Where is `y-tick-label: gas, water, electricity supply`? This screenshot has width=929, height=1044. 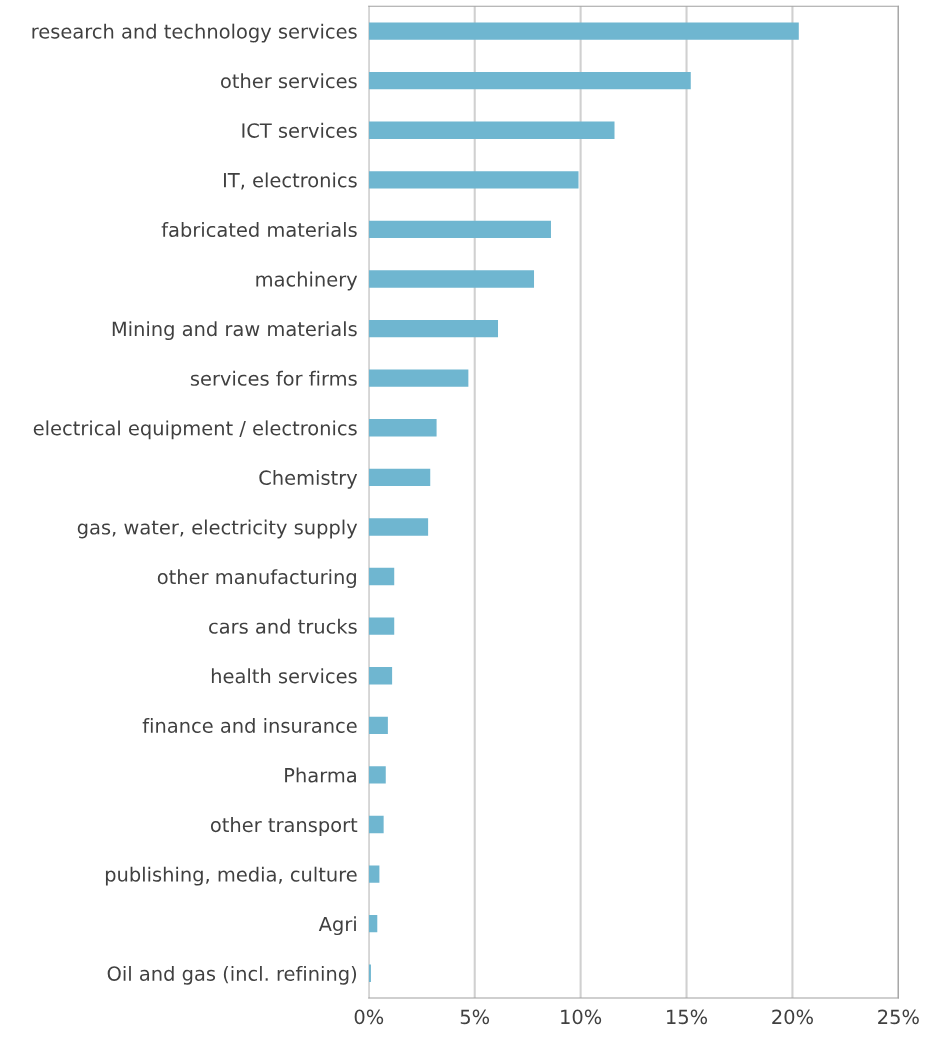
y-tick-label: gas, water, electricity supply is located at coordinates (217, 529).